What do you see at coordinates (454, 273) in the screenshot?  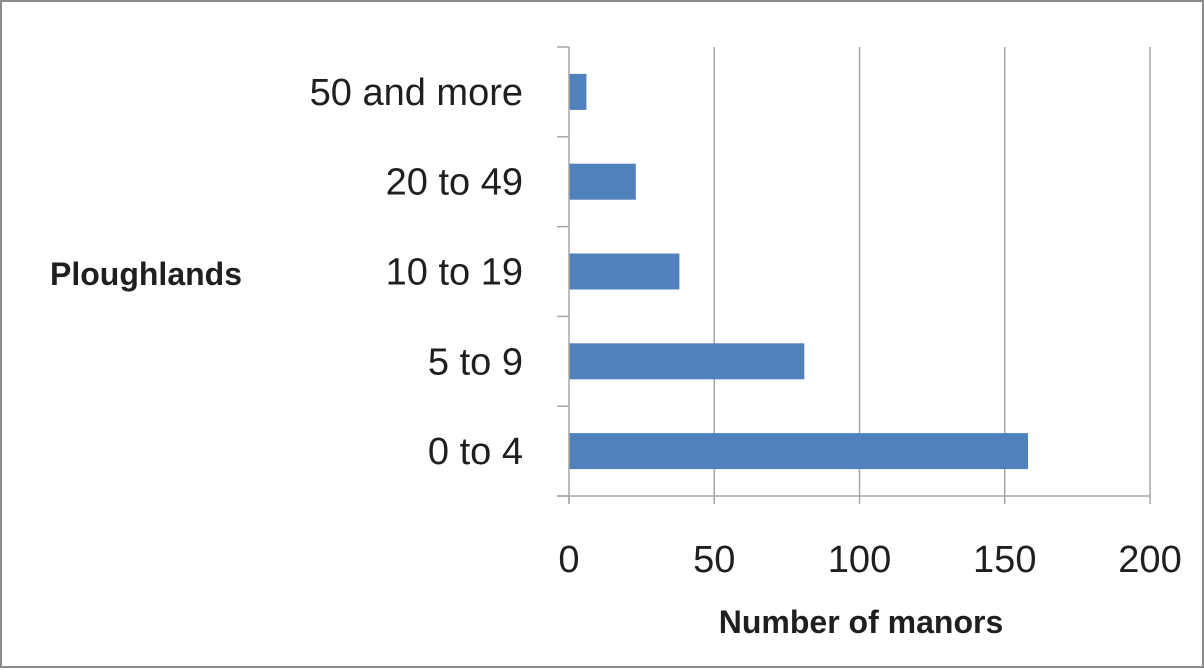 I see `category-label-10-to-19: 10 to 19` at bounding box center [454, 273].